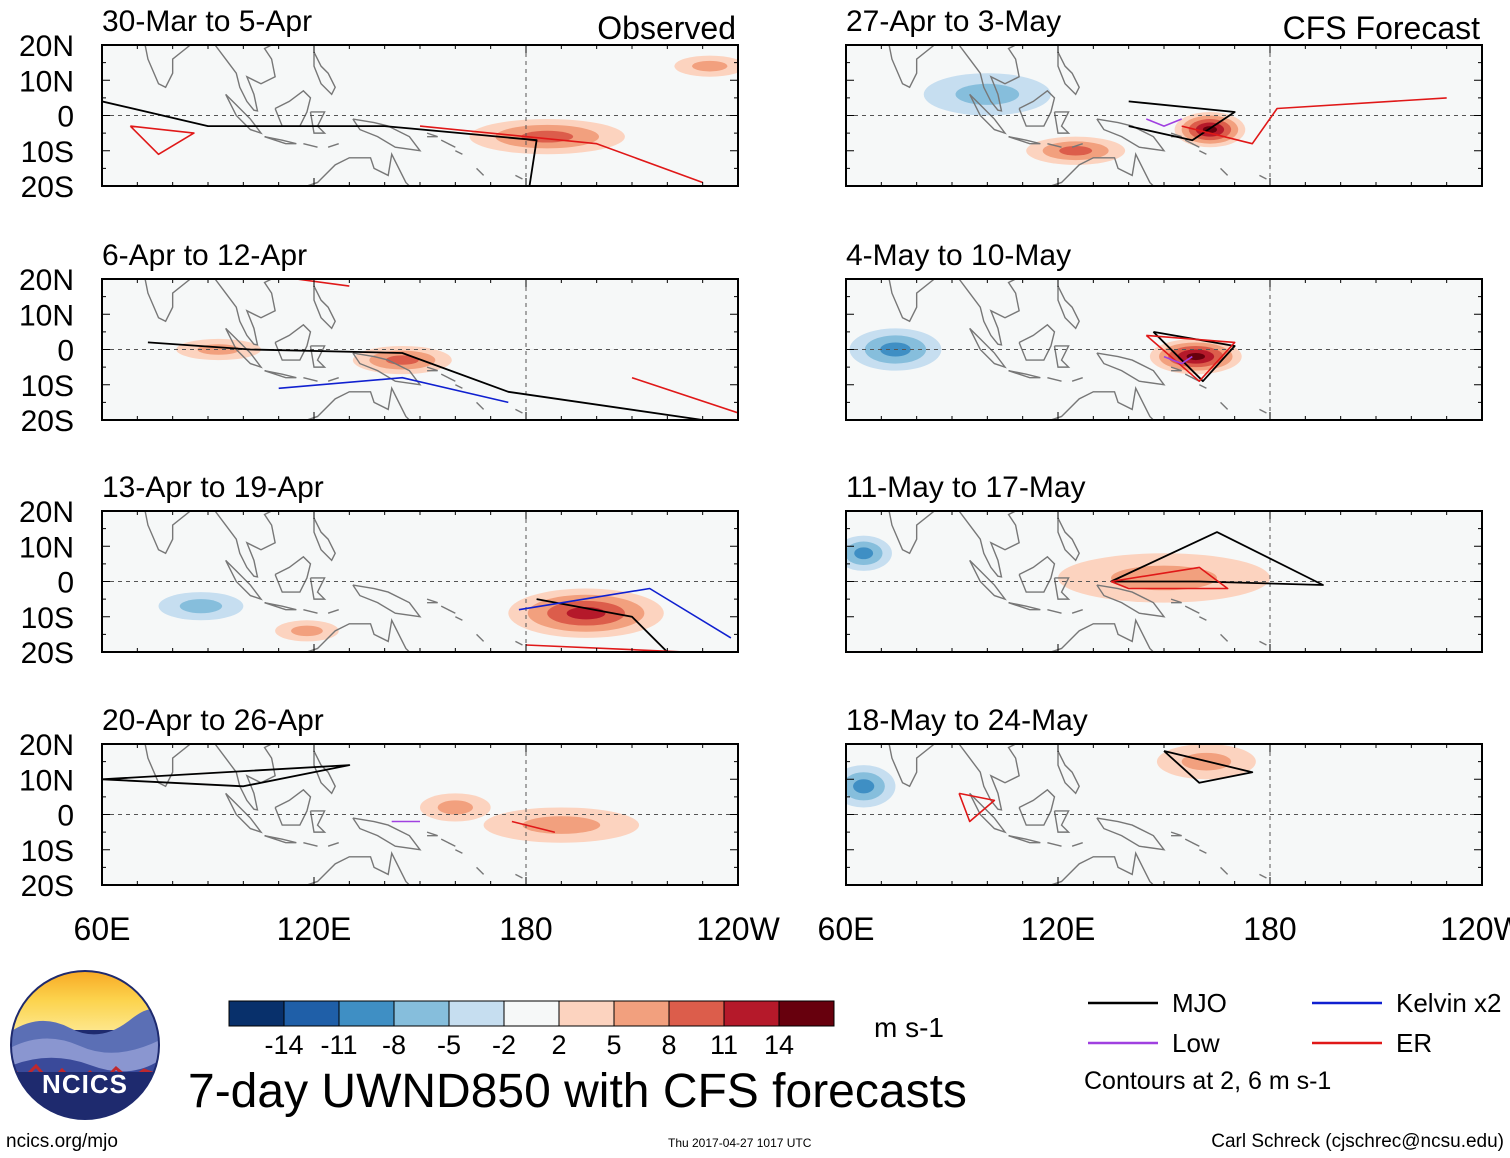  What do you see at coordinates (724, 1045) in the screenshot?
I see `colorbar-tick-label: 11` at bounding box center [724, 1045].